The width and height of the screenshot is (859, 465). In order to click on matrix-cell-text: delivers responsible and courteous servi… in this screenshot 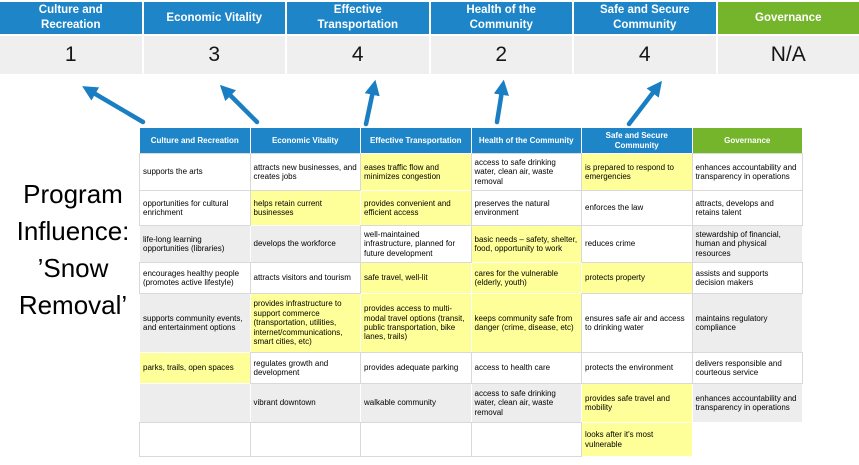, I will do `click(738, 367)`.